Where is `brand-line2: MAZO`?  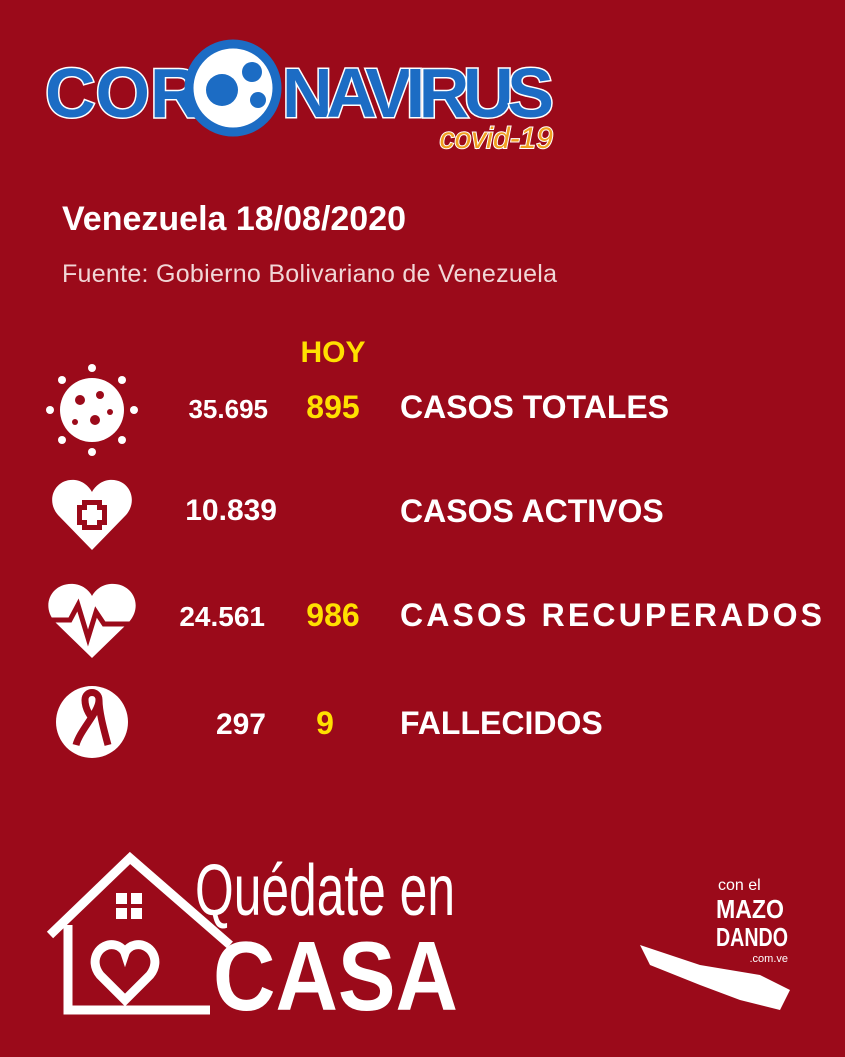
brand-line2: MAZO is located at coordinates (750, 909).